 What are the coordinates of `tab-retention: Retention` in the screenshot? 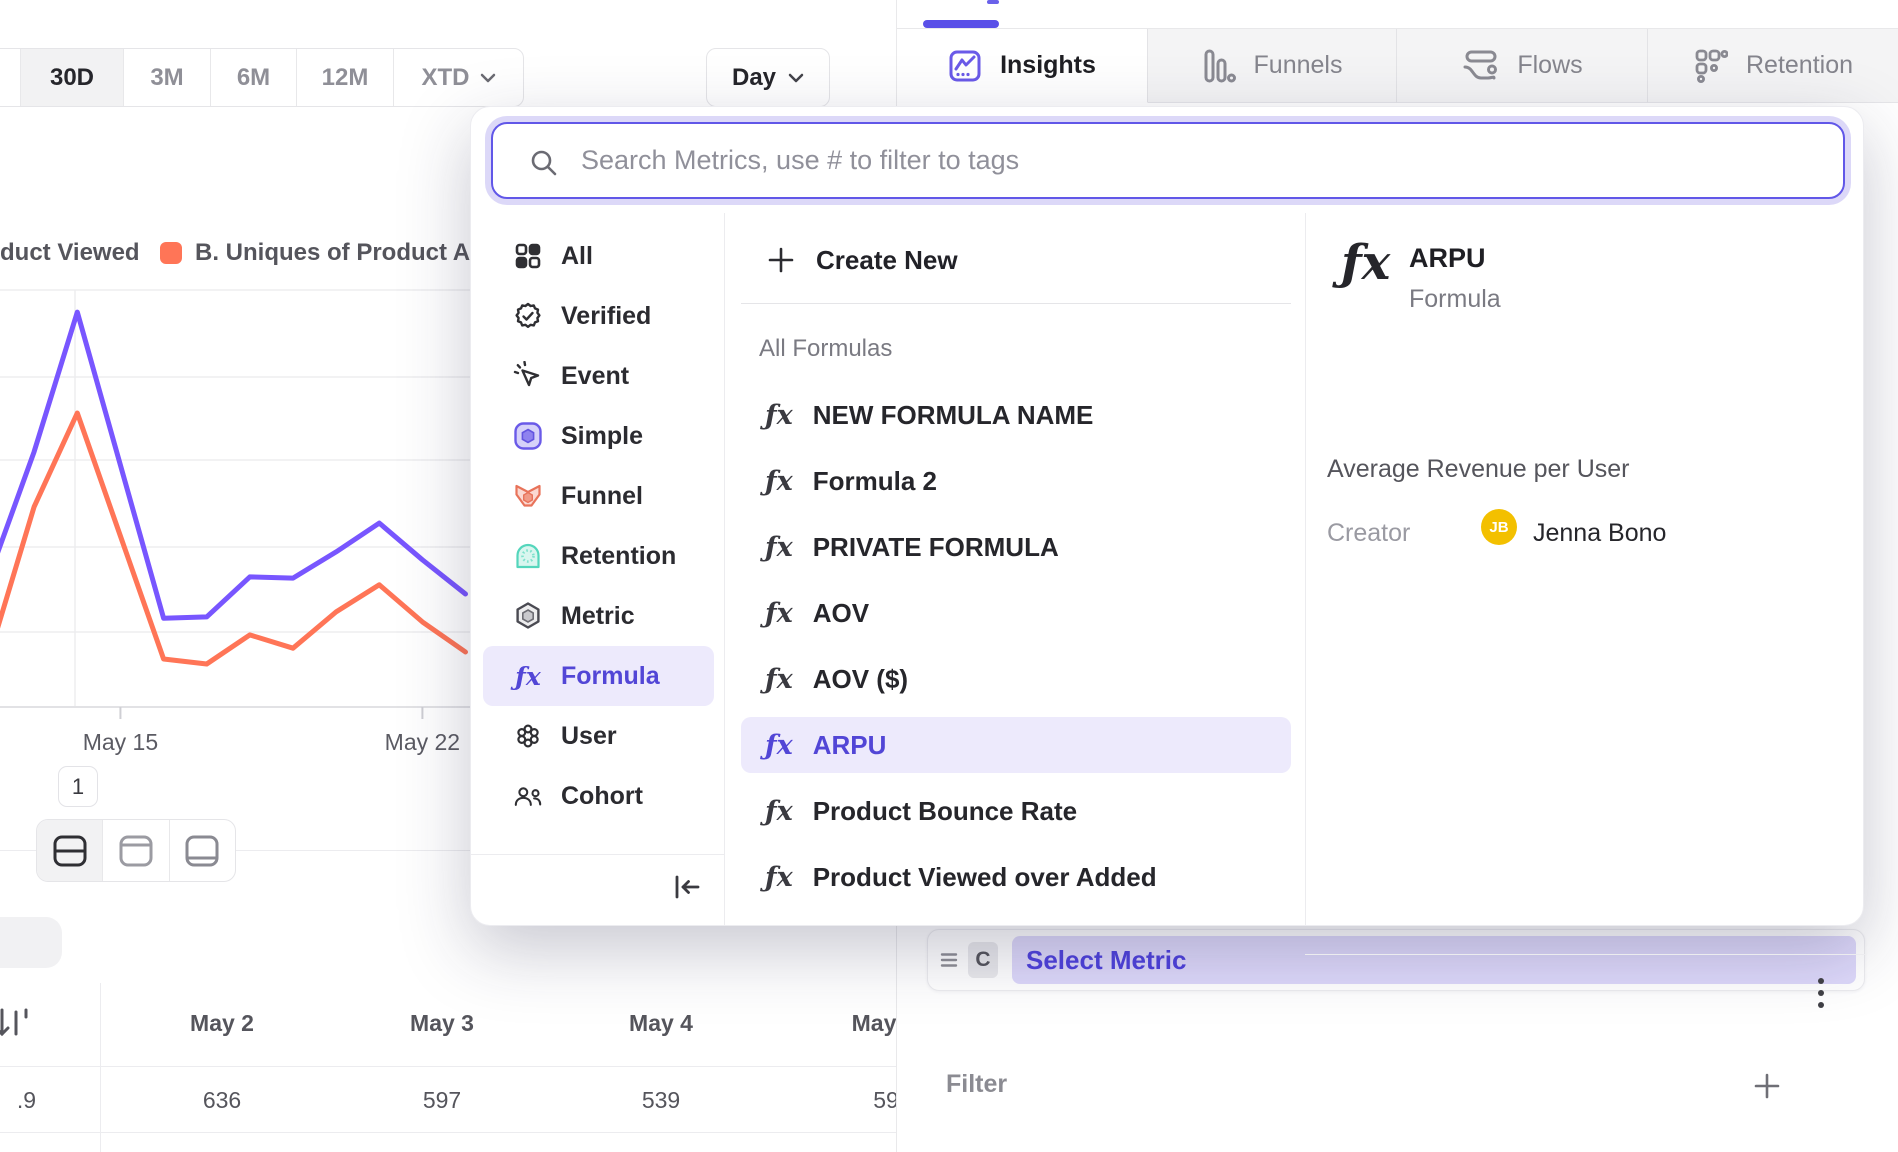 It's located at (1773, 66).